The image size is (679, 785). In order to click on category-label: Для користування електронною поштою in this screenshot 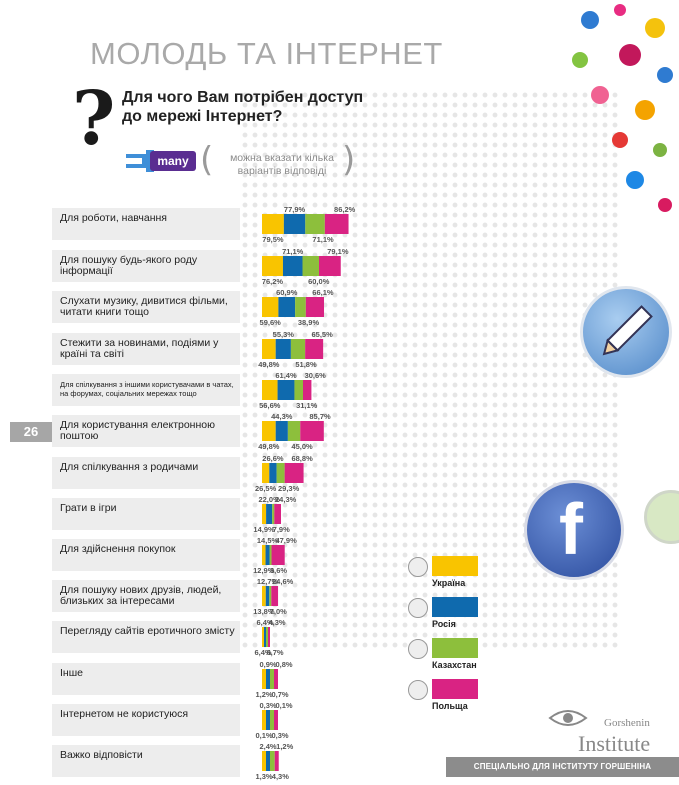, I will do `click(137, 430)`.